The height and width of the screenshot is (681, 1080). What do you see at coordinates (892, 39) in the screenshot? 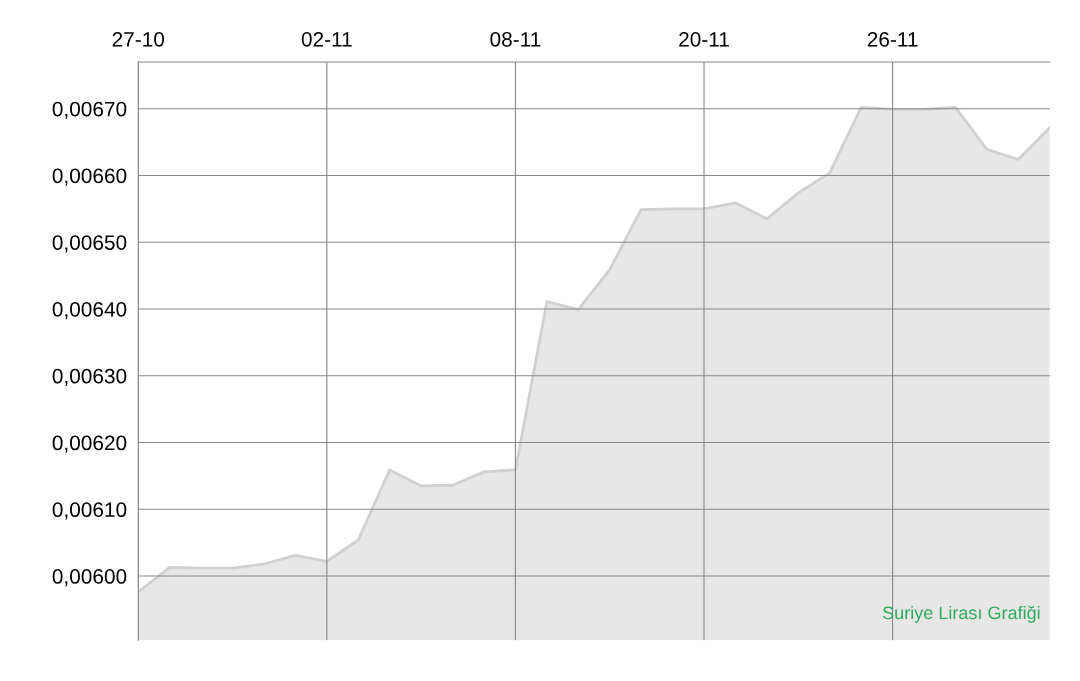
I see `x-tick-label: 26-11` at bounding box center [892, 39].